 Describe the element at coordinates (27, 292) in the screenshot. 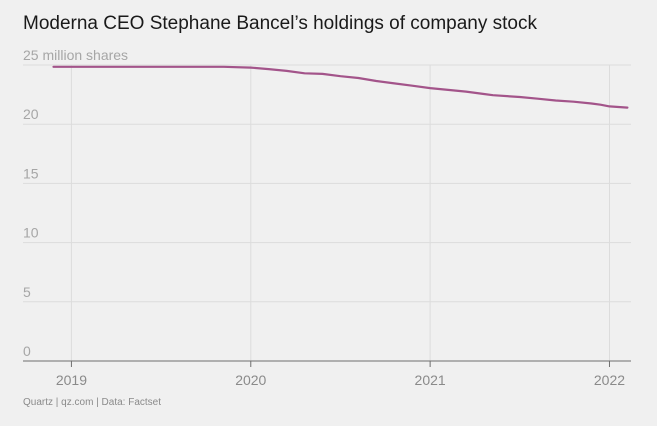

I see `y-tick-label-5: 5` at that location.